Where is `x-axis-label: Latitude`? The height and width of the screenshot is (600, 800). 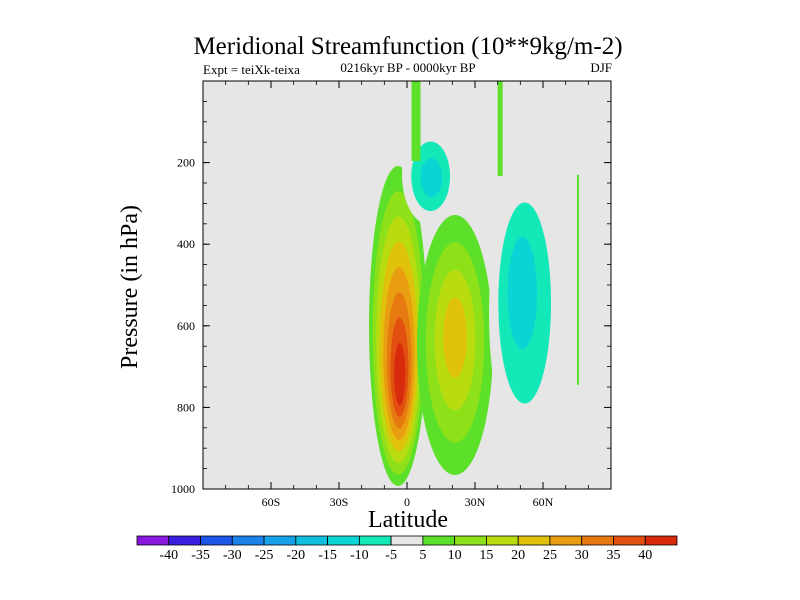
x-axis-label: Latitude is located at coordinates (408, 520).